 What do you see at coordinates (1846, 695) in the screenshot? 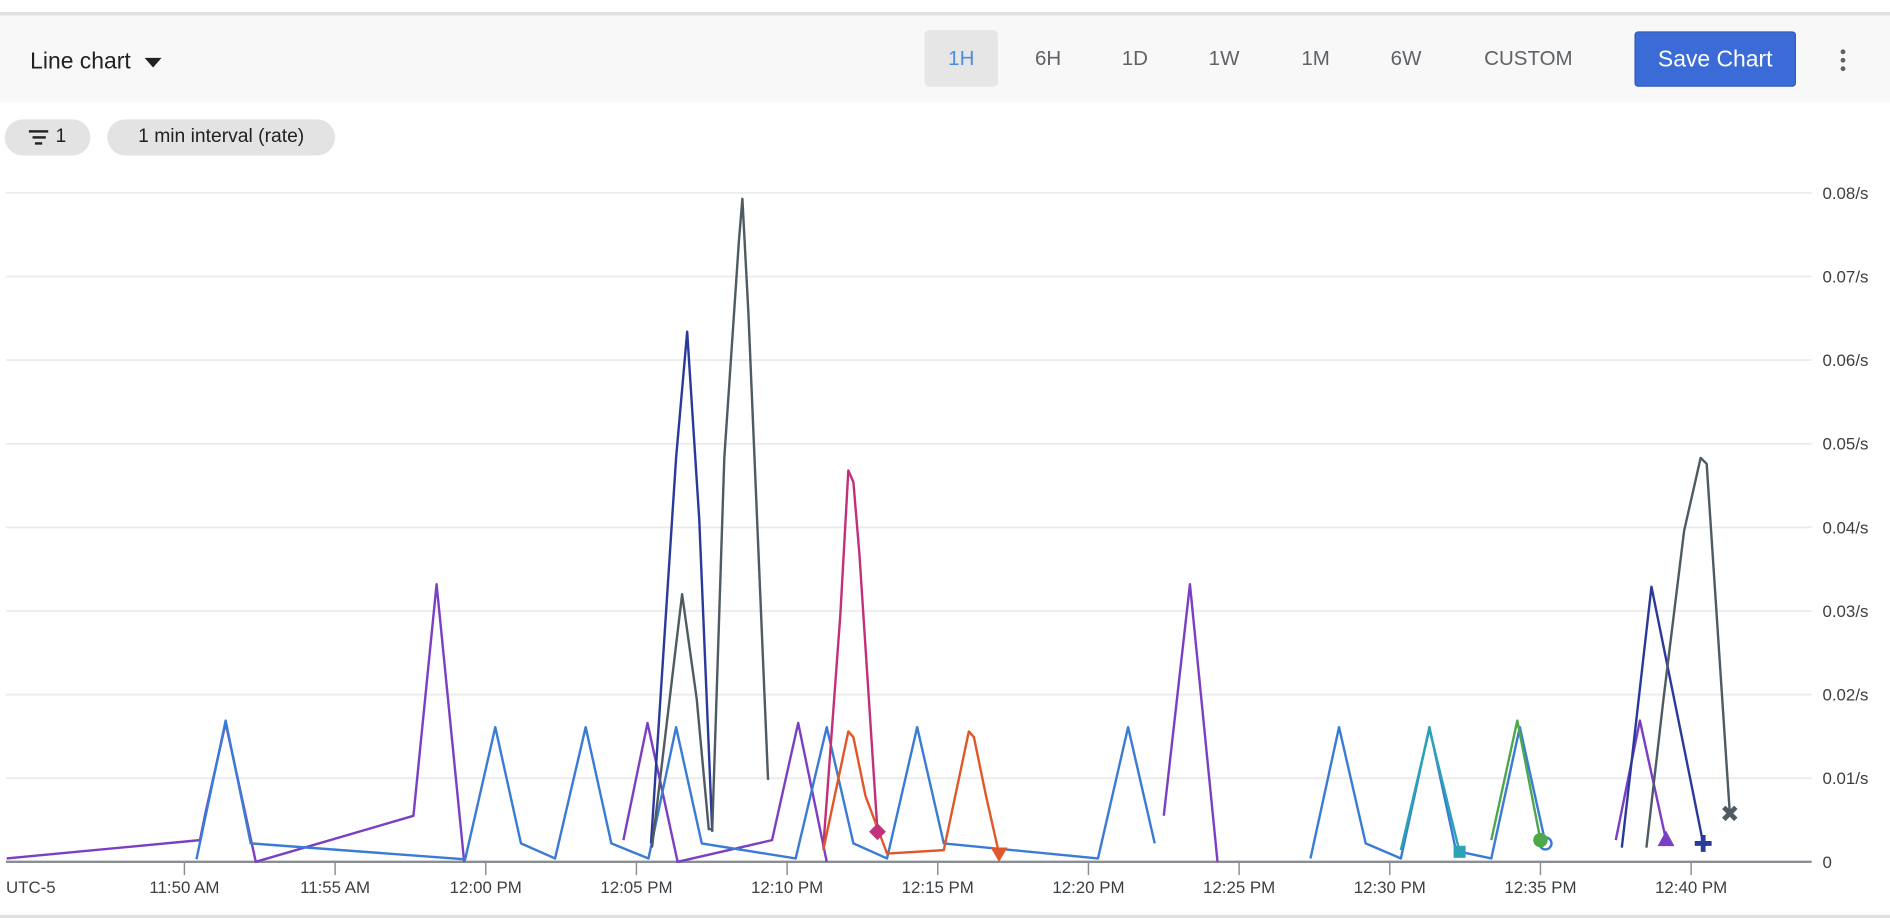
I see `y-tick-label: 0.02/s` at bounding box center [1846, 695].